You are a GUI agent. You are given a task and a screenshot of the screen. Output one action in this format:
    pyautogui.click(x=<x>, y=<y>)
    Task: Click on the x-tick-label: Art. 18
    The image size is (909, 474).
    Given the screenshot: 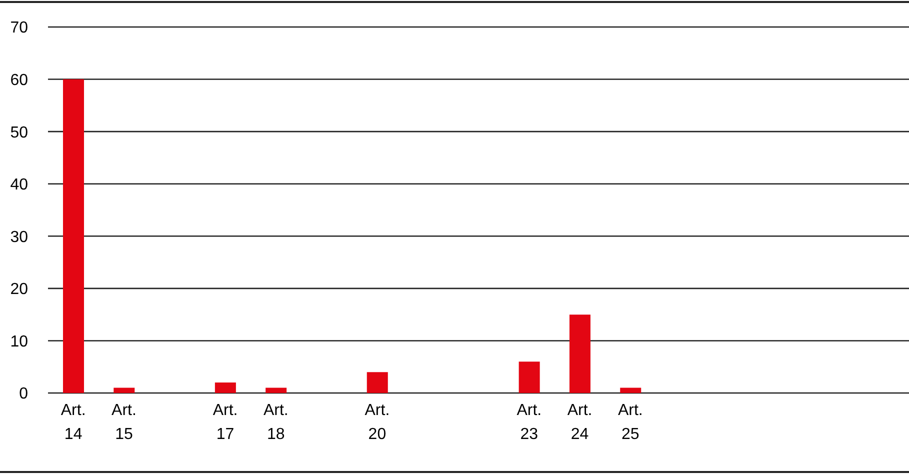 What is the action you would take?
    pyautogui.click(x=275, y=422)
    